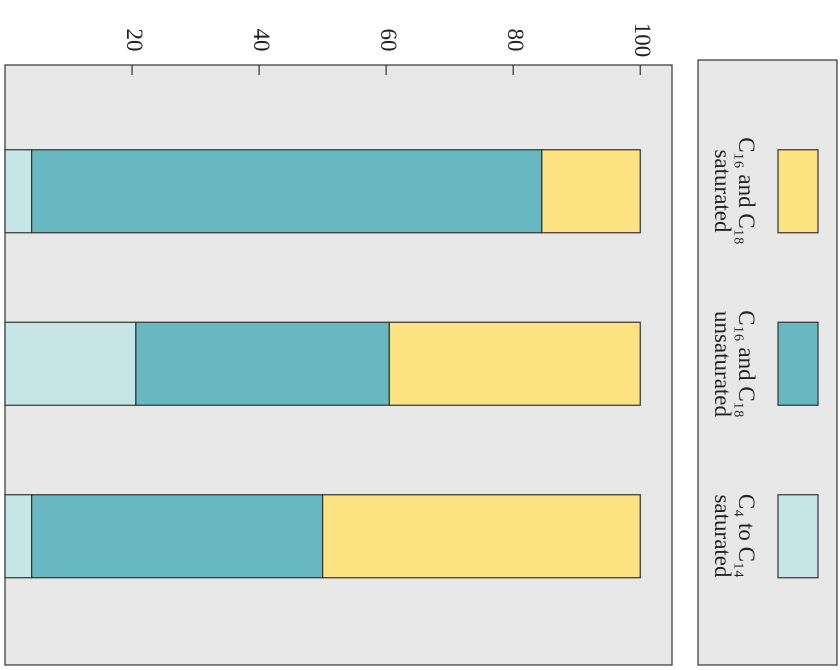  I want to click on legend-label: C₁₆ and C₁₈ saturated, so click(734, 191).